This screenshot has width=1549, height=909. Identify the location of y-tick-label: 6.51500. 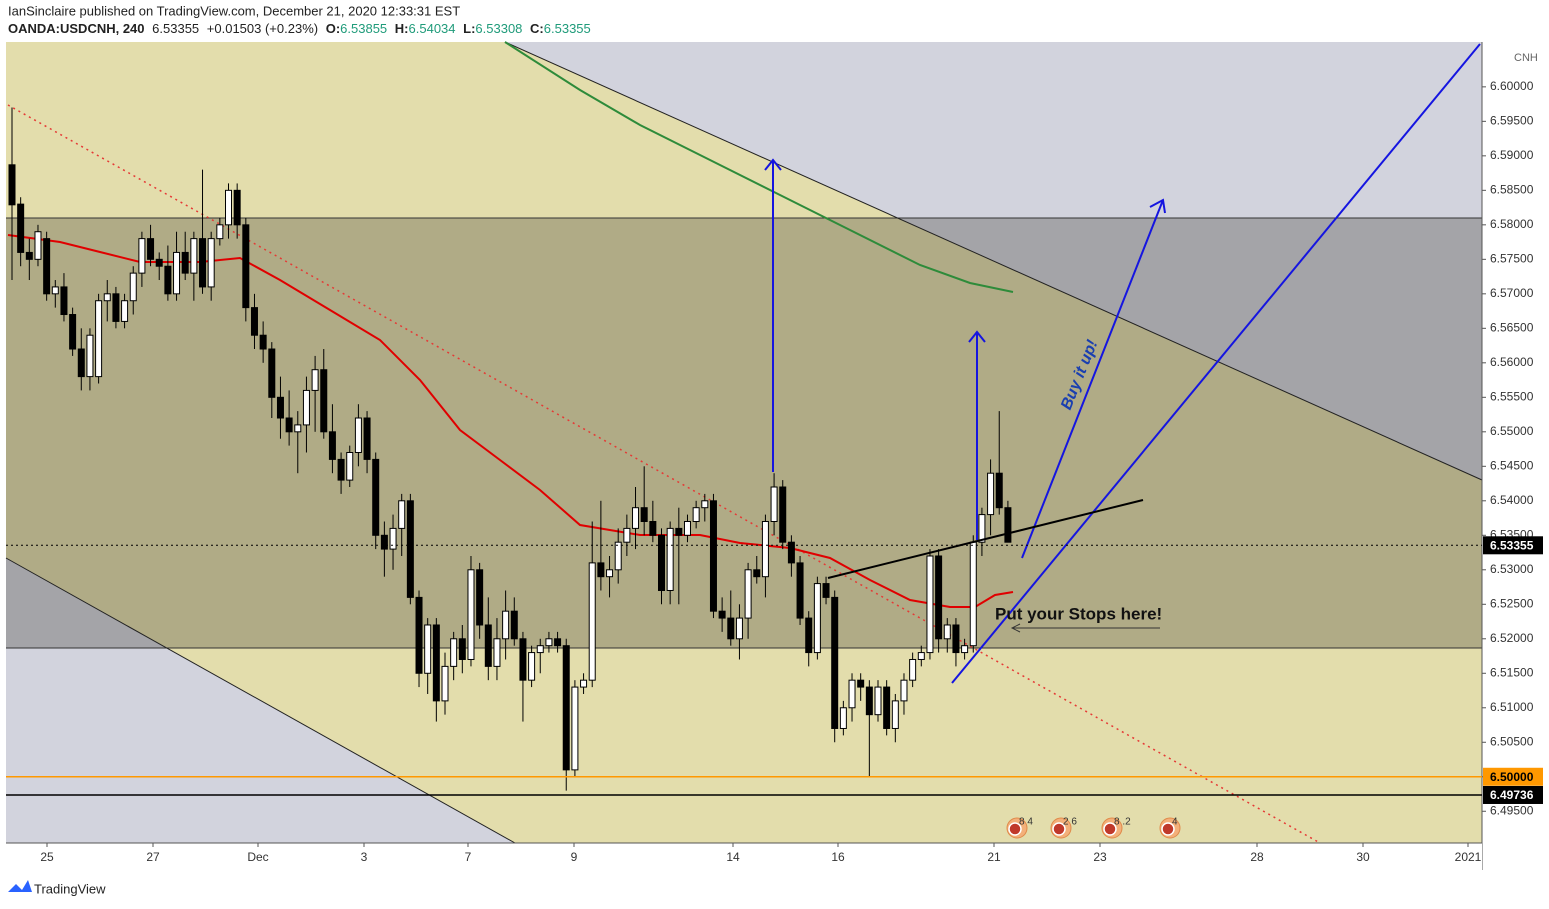
(1512, 672).